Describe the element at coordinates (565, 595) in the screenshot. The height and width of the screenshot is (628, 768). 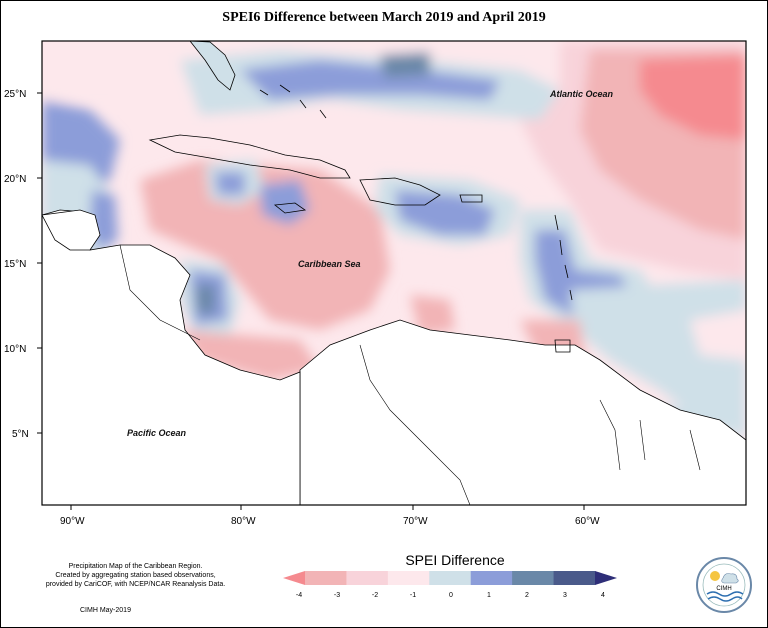
I see `legend-tick-label: 3` at that location.